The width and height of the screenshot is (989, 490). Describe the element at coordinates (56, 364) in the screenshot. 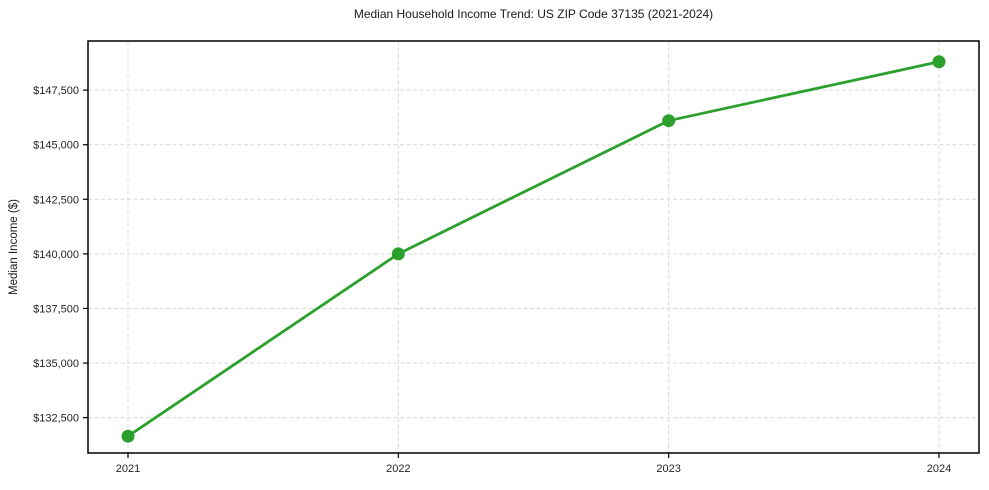

I see `y-tick-label: $135,000` at that location.